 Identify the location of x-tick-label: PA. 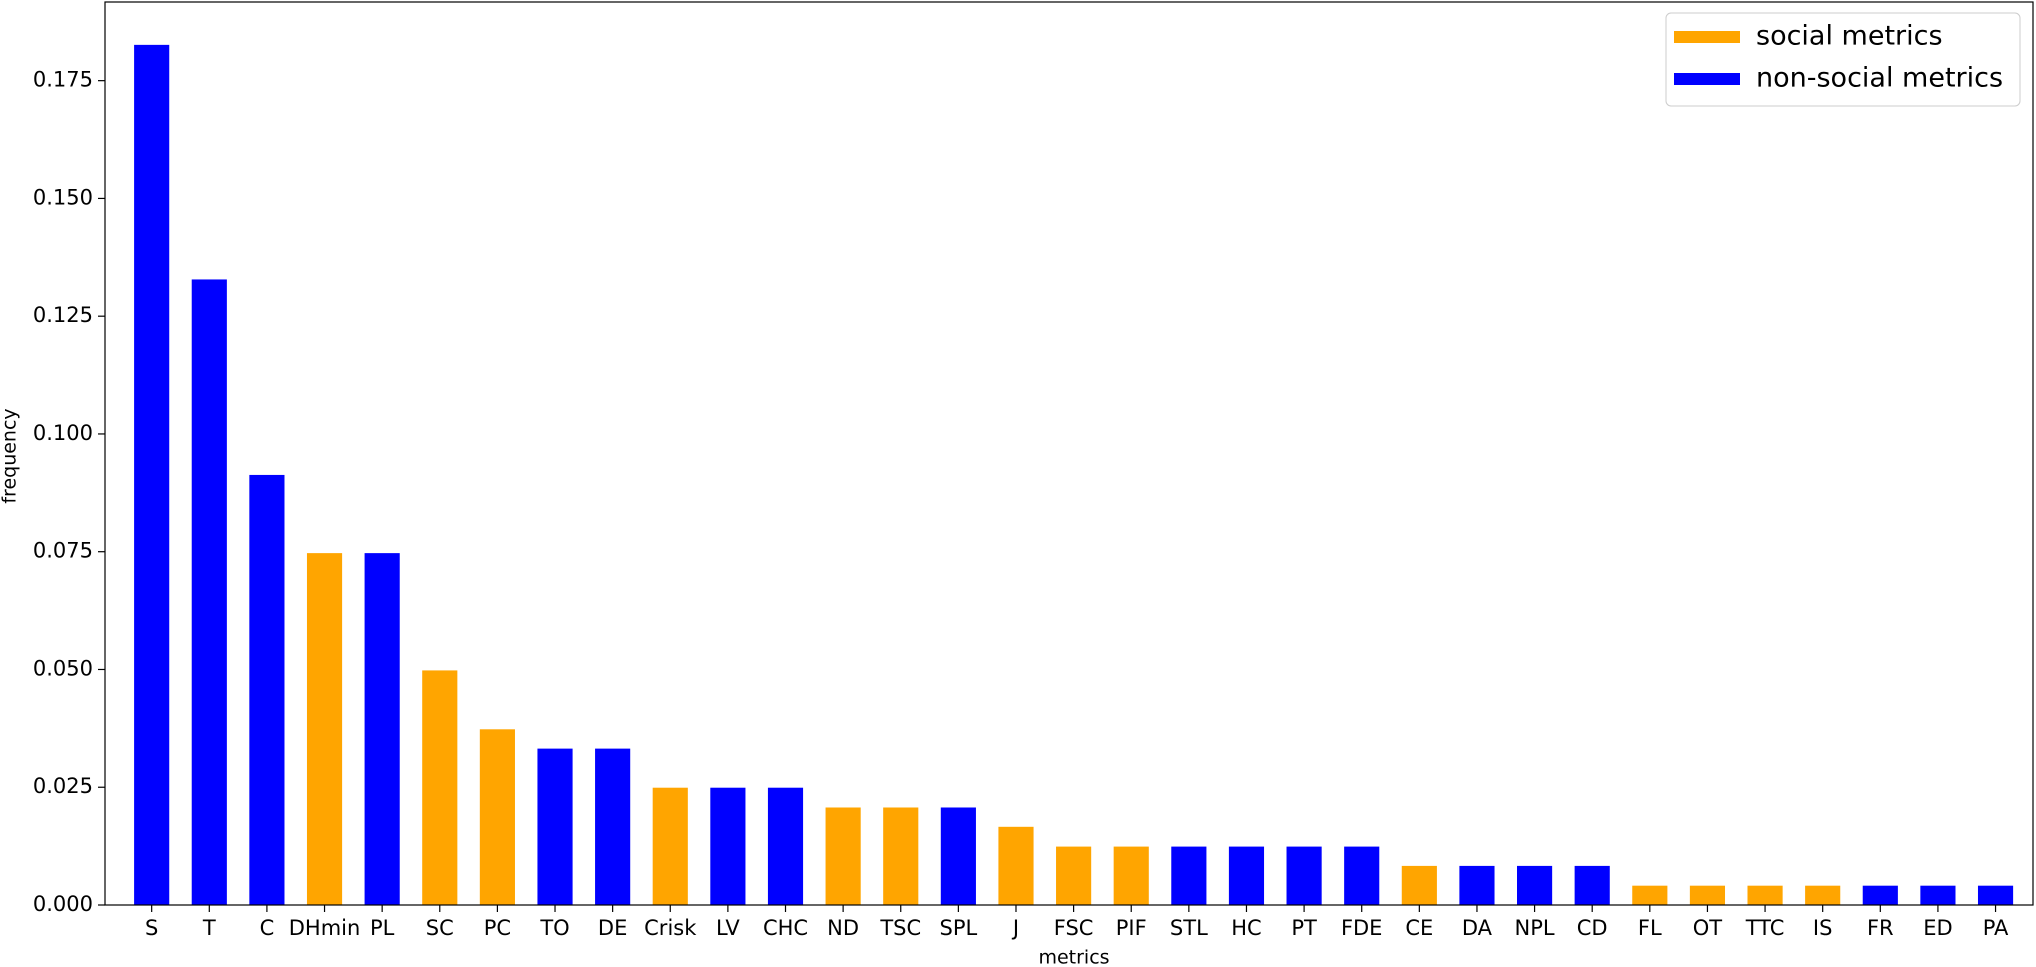
(1996, 928).